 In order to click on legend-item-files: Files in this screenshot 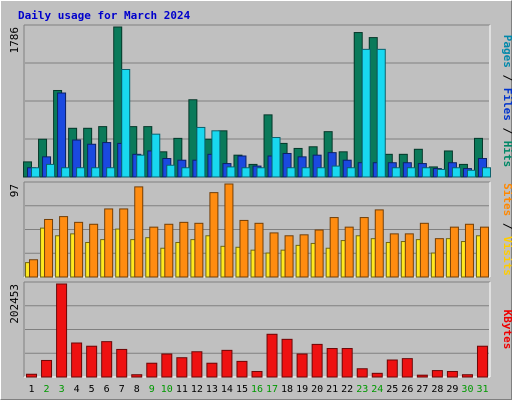, I will do `click(506, 104)`.